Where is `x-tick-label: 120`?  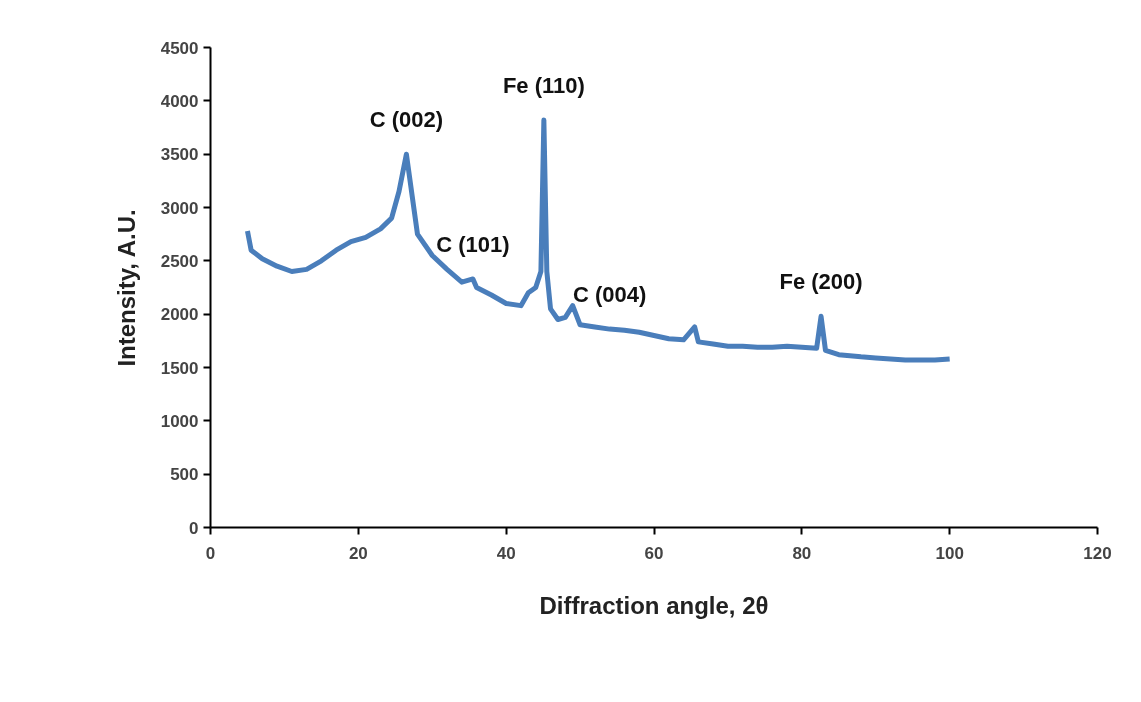
x-tick-label: 120 is located at coordinates (1097, 553).